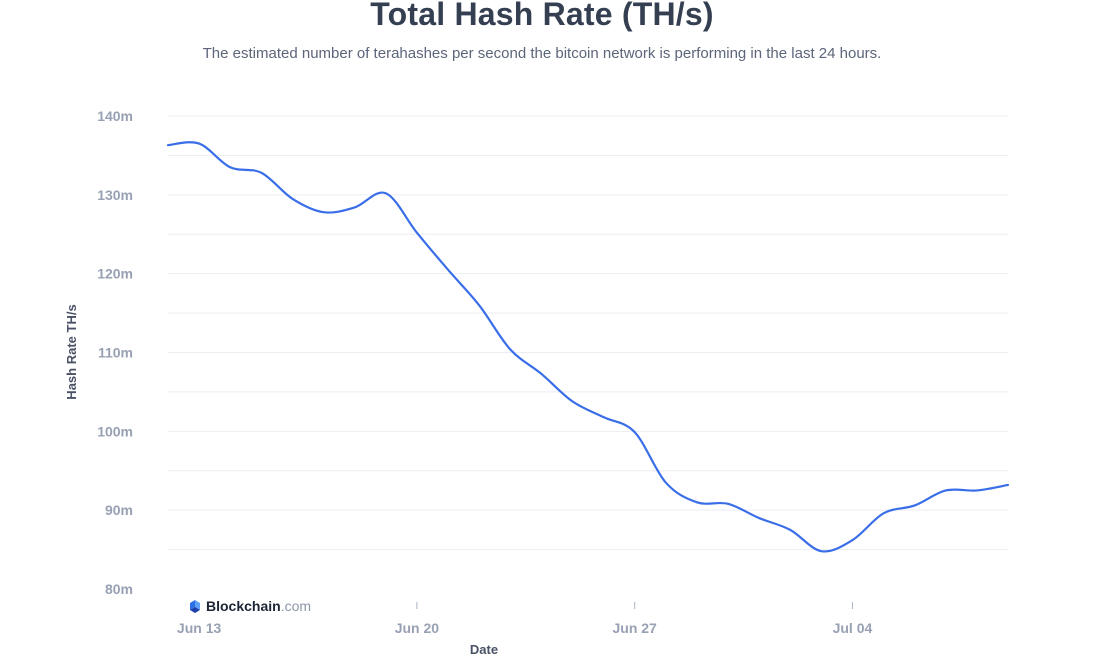 This screenshot has height=664, width=1114. Describe the element at coordinates (71, 351) in the screenshot. I see `y-axis-label: Hash Rate TH/s` at that location.